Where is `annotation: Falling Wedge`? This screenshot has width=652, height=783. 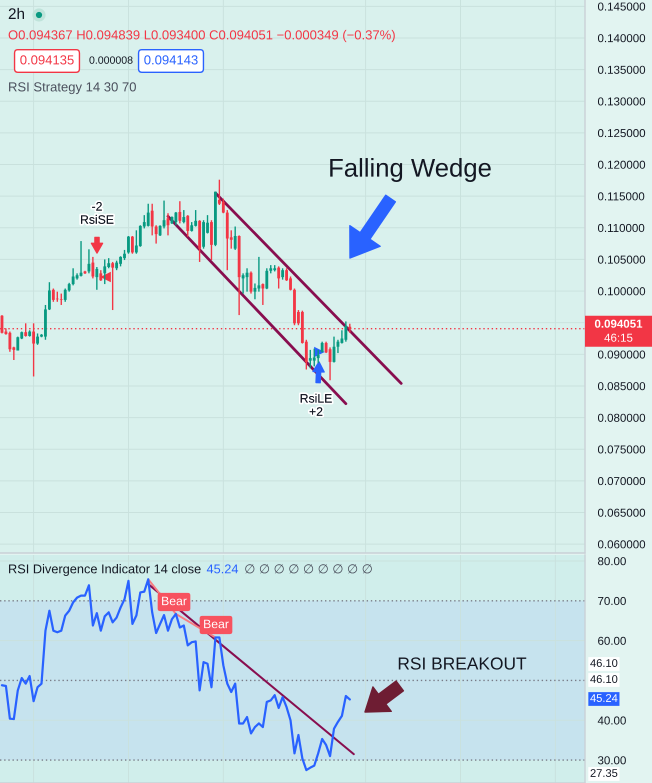
annotation: Falling Wedge is located at coordinates (410, 170).